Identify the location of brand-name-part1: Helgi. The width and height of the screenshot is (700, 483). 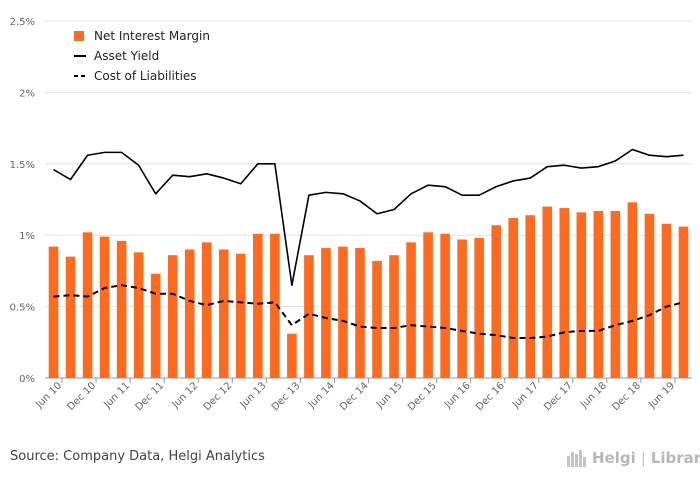
(614, 458).